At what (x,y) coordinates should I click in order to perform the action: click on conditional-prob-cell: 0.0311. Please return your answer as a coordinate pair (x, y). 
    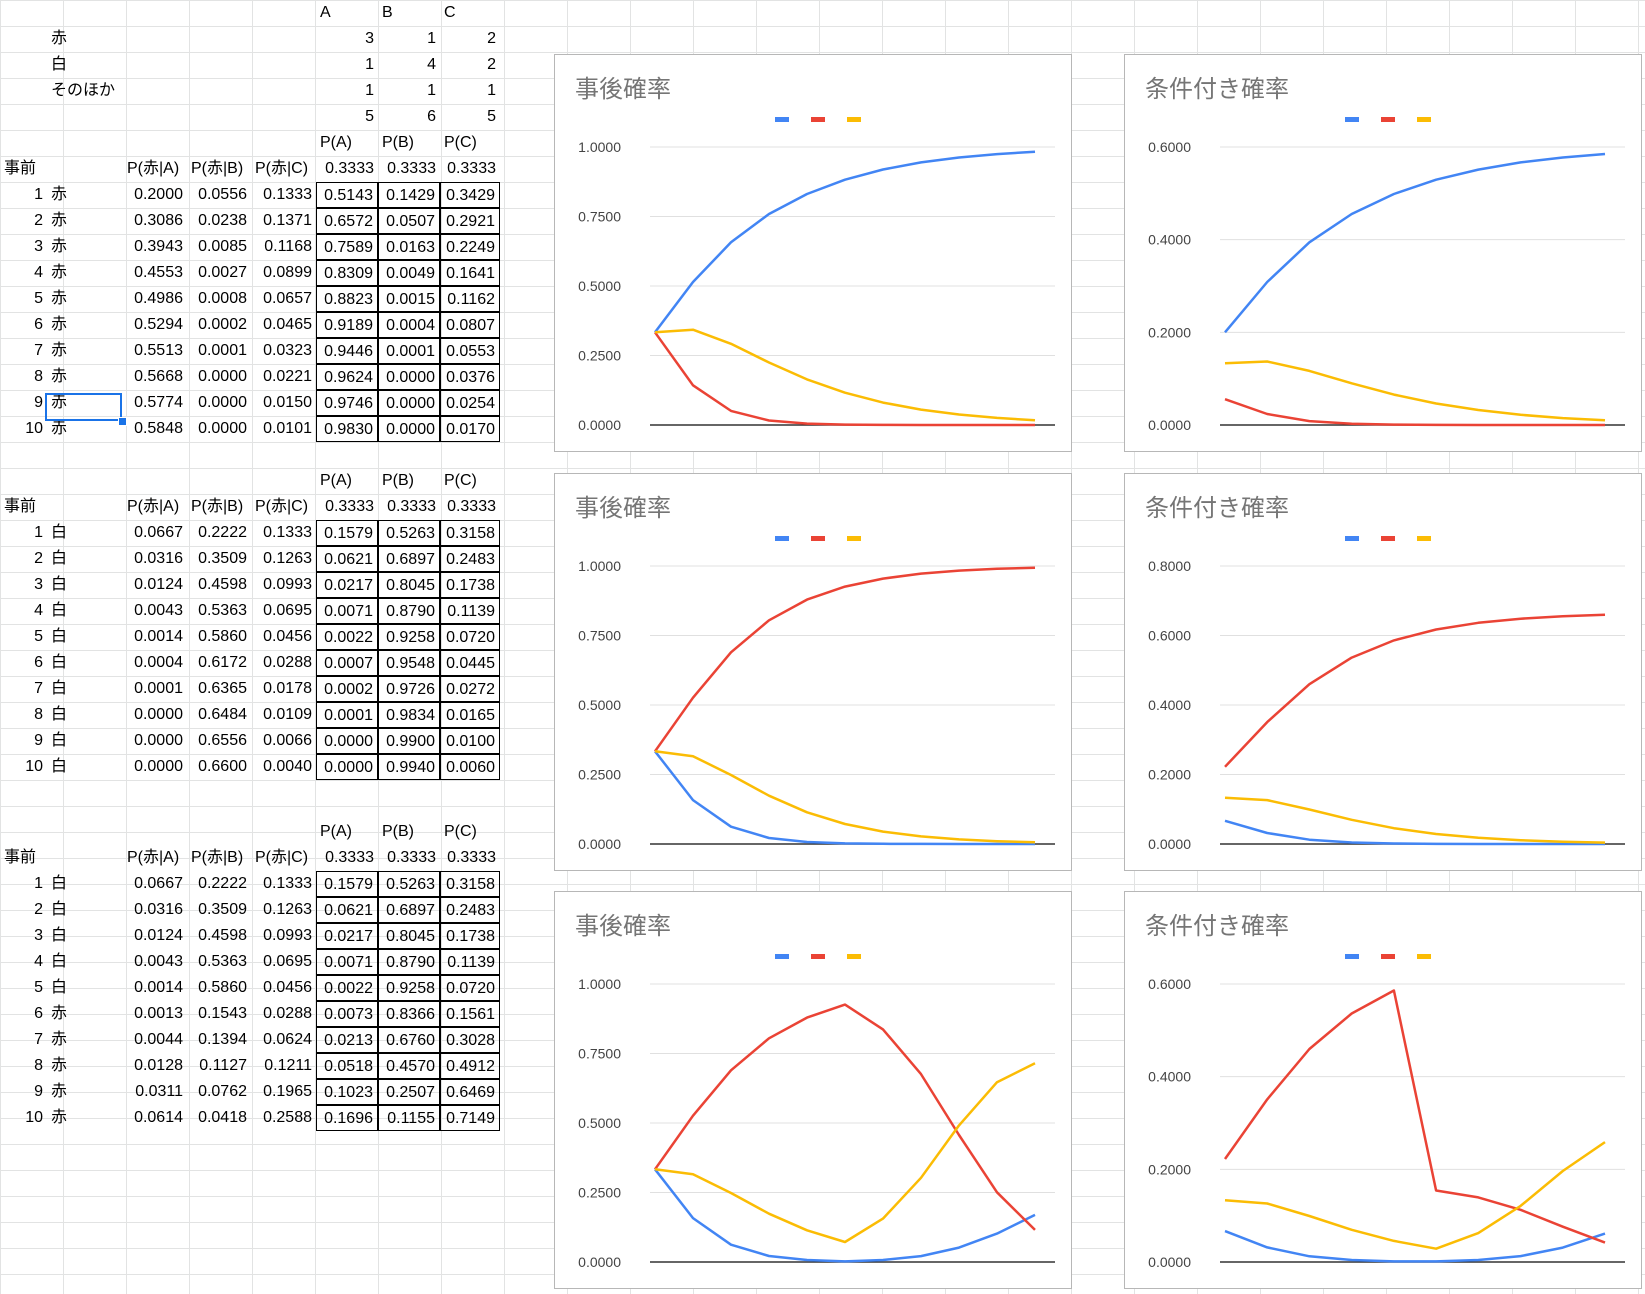
    Looking at the image, I should click on (159, 1091).